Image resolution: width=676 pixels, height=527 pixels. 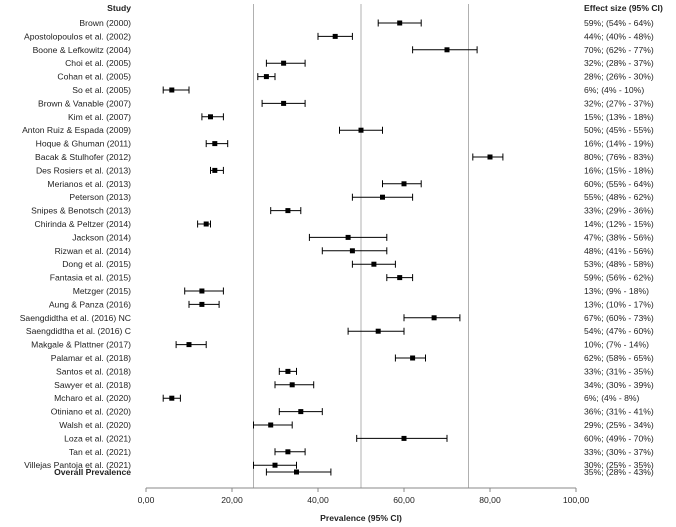 I want to click on study-row: Dong et al. (2015) 53%; (48% - 58%), so click(x=358, y=264).